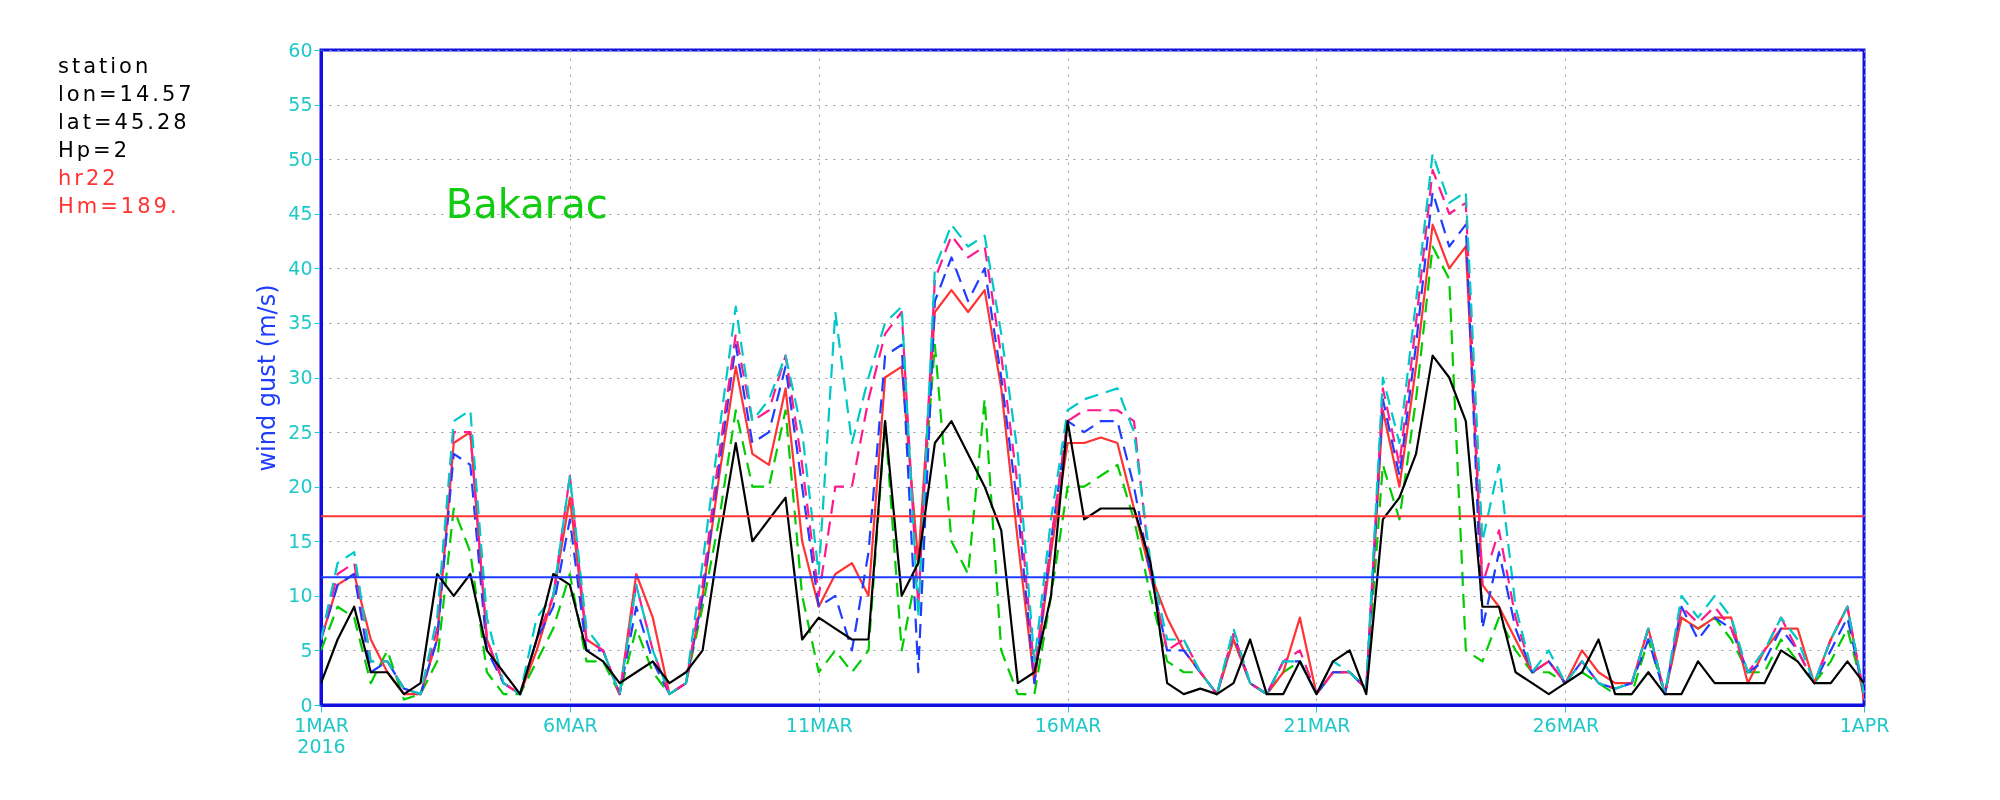  Describe the element at coordinates (300, 377) in the screenshot. I see `y-tick-label: 30` at that location.